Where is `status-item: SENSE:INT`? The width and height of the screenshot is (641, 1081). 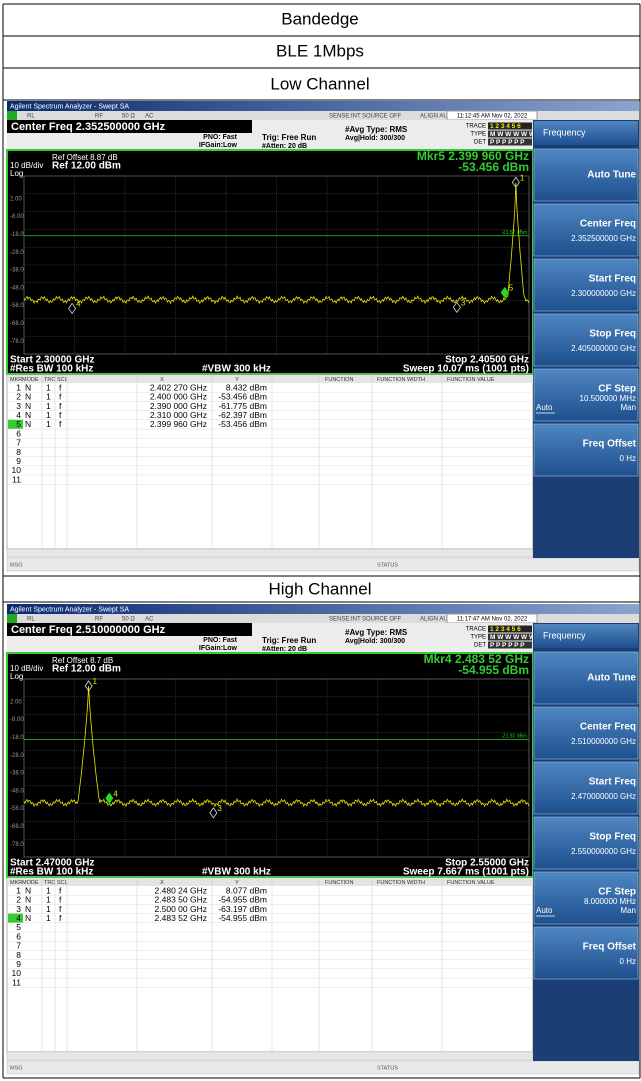
status-item: SENSE:INT is located at coordinates (345, 620).